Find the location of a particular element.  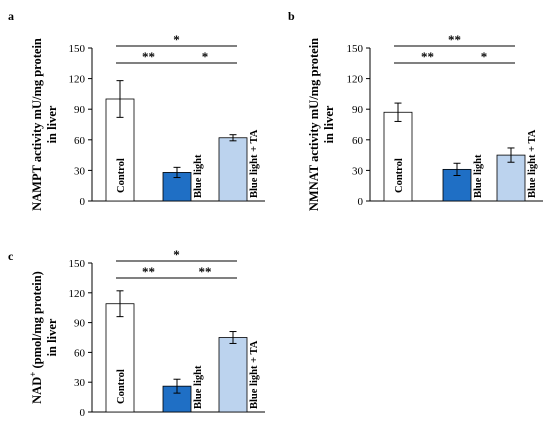

y-axis-label-part: (pmol/mg protein) is located at coordinates (37, 321).